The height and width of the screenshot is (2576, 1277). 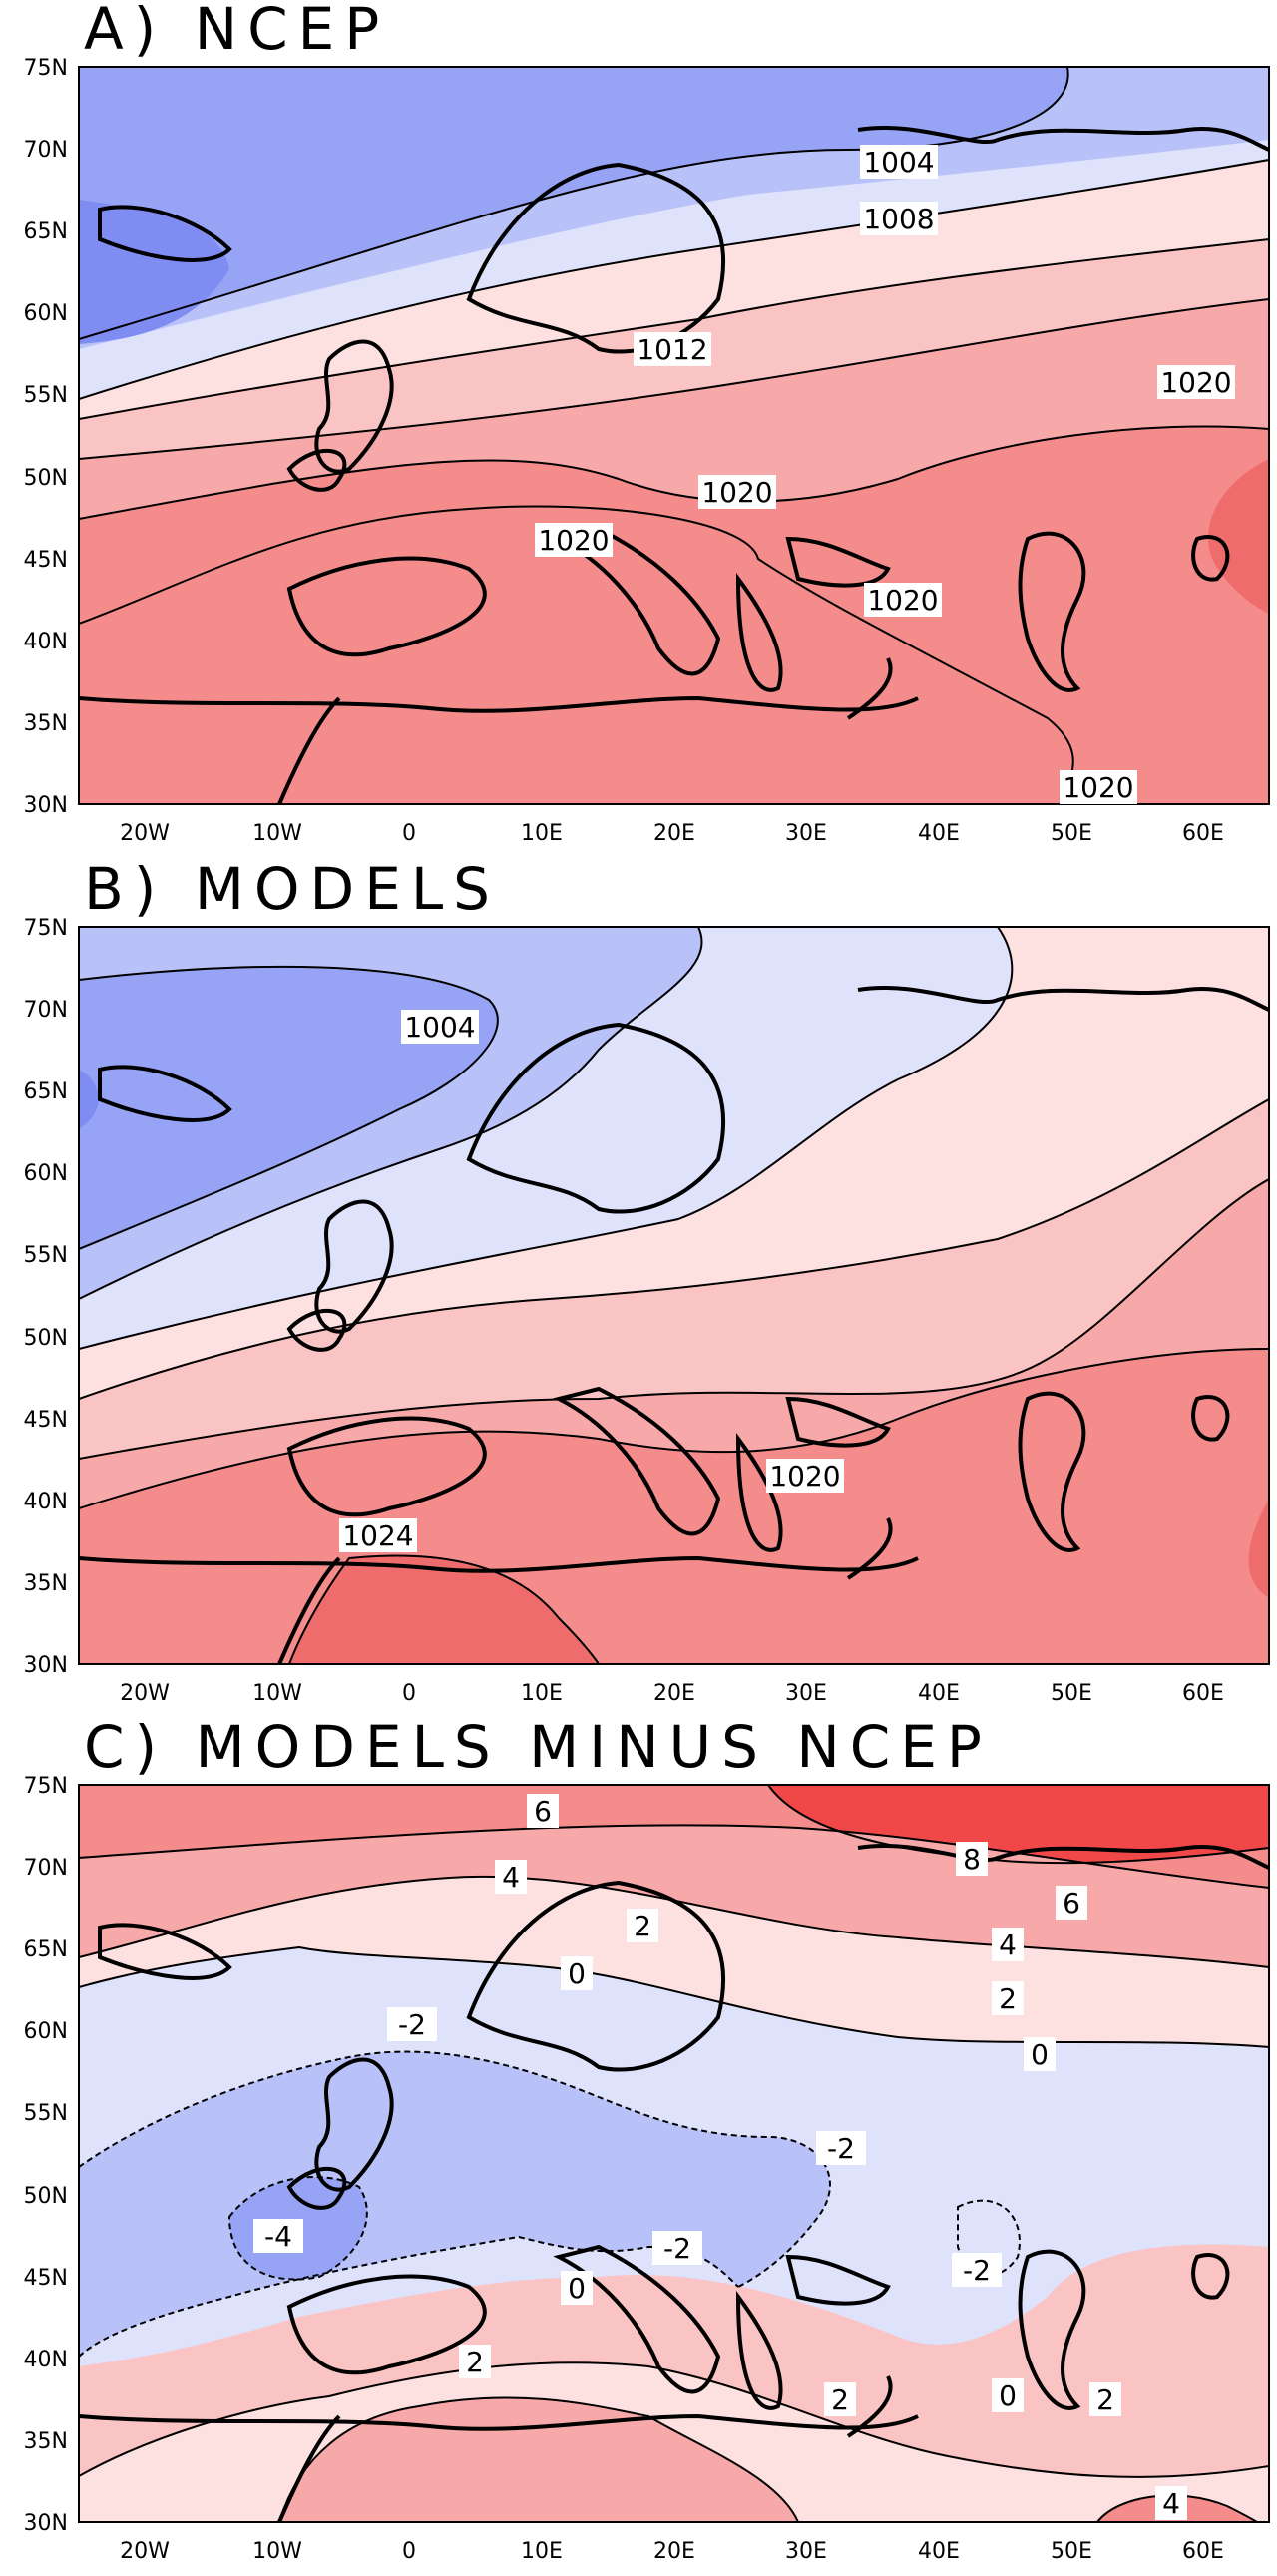 I want to click on contour-label: 1008, so click(x=899, y=218).